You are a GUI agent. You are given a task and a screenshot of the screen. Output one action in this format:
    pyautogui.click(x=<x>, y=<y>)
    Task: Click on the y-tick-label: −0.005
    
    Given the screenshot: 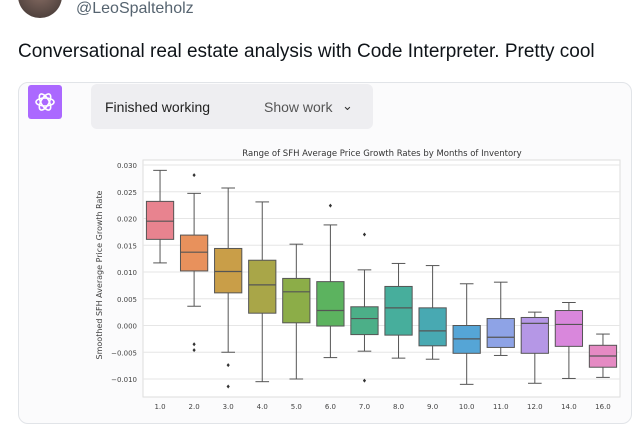 What is the action you would take?
    pyautogui.click(x=124, y=353)
    